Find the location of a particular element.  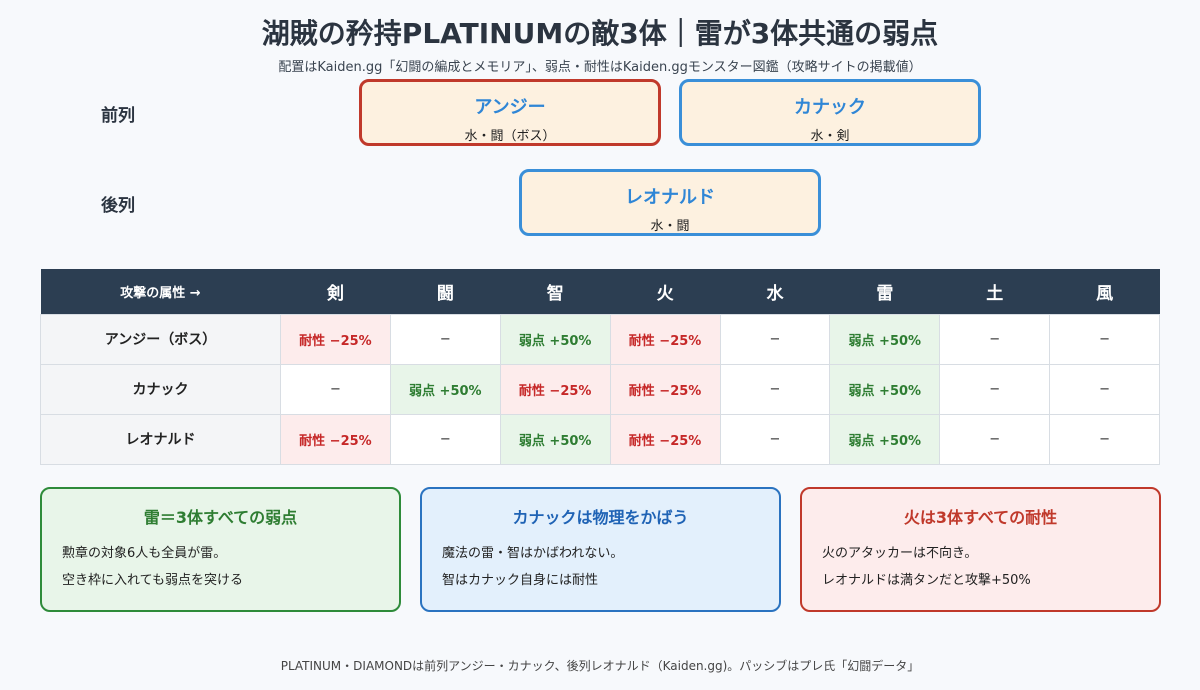

enemy-traits: 水・剣 is located at coordinates (830, 136).